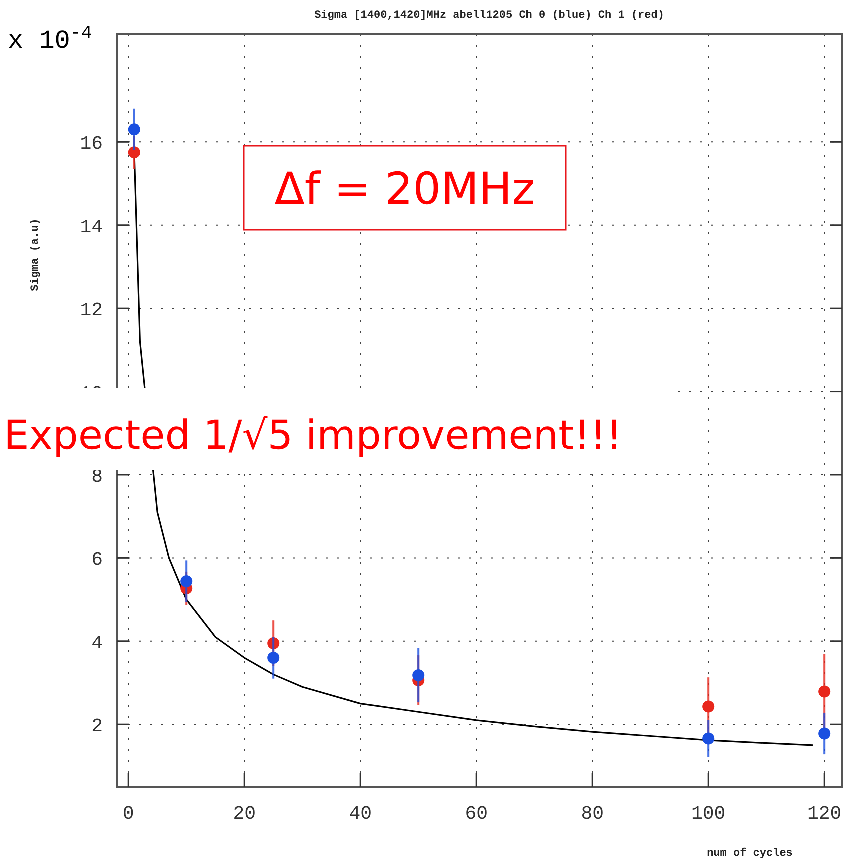  I want to click on y-tick-label: 2, so click(97, 727).